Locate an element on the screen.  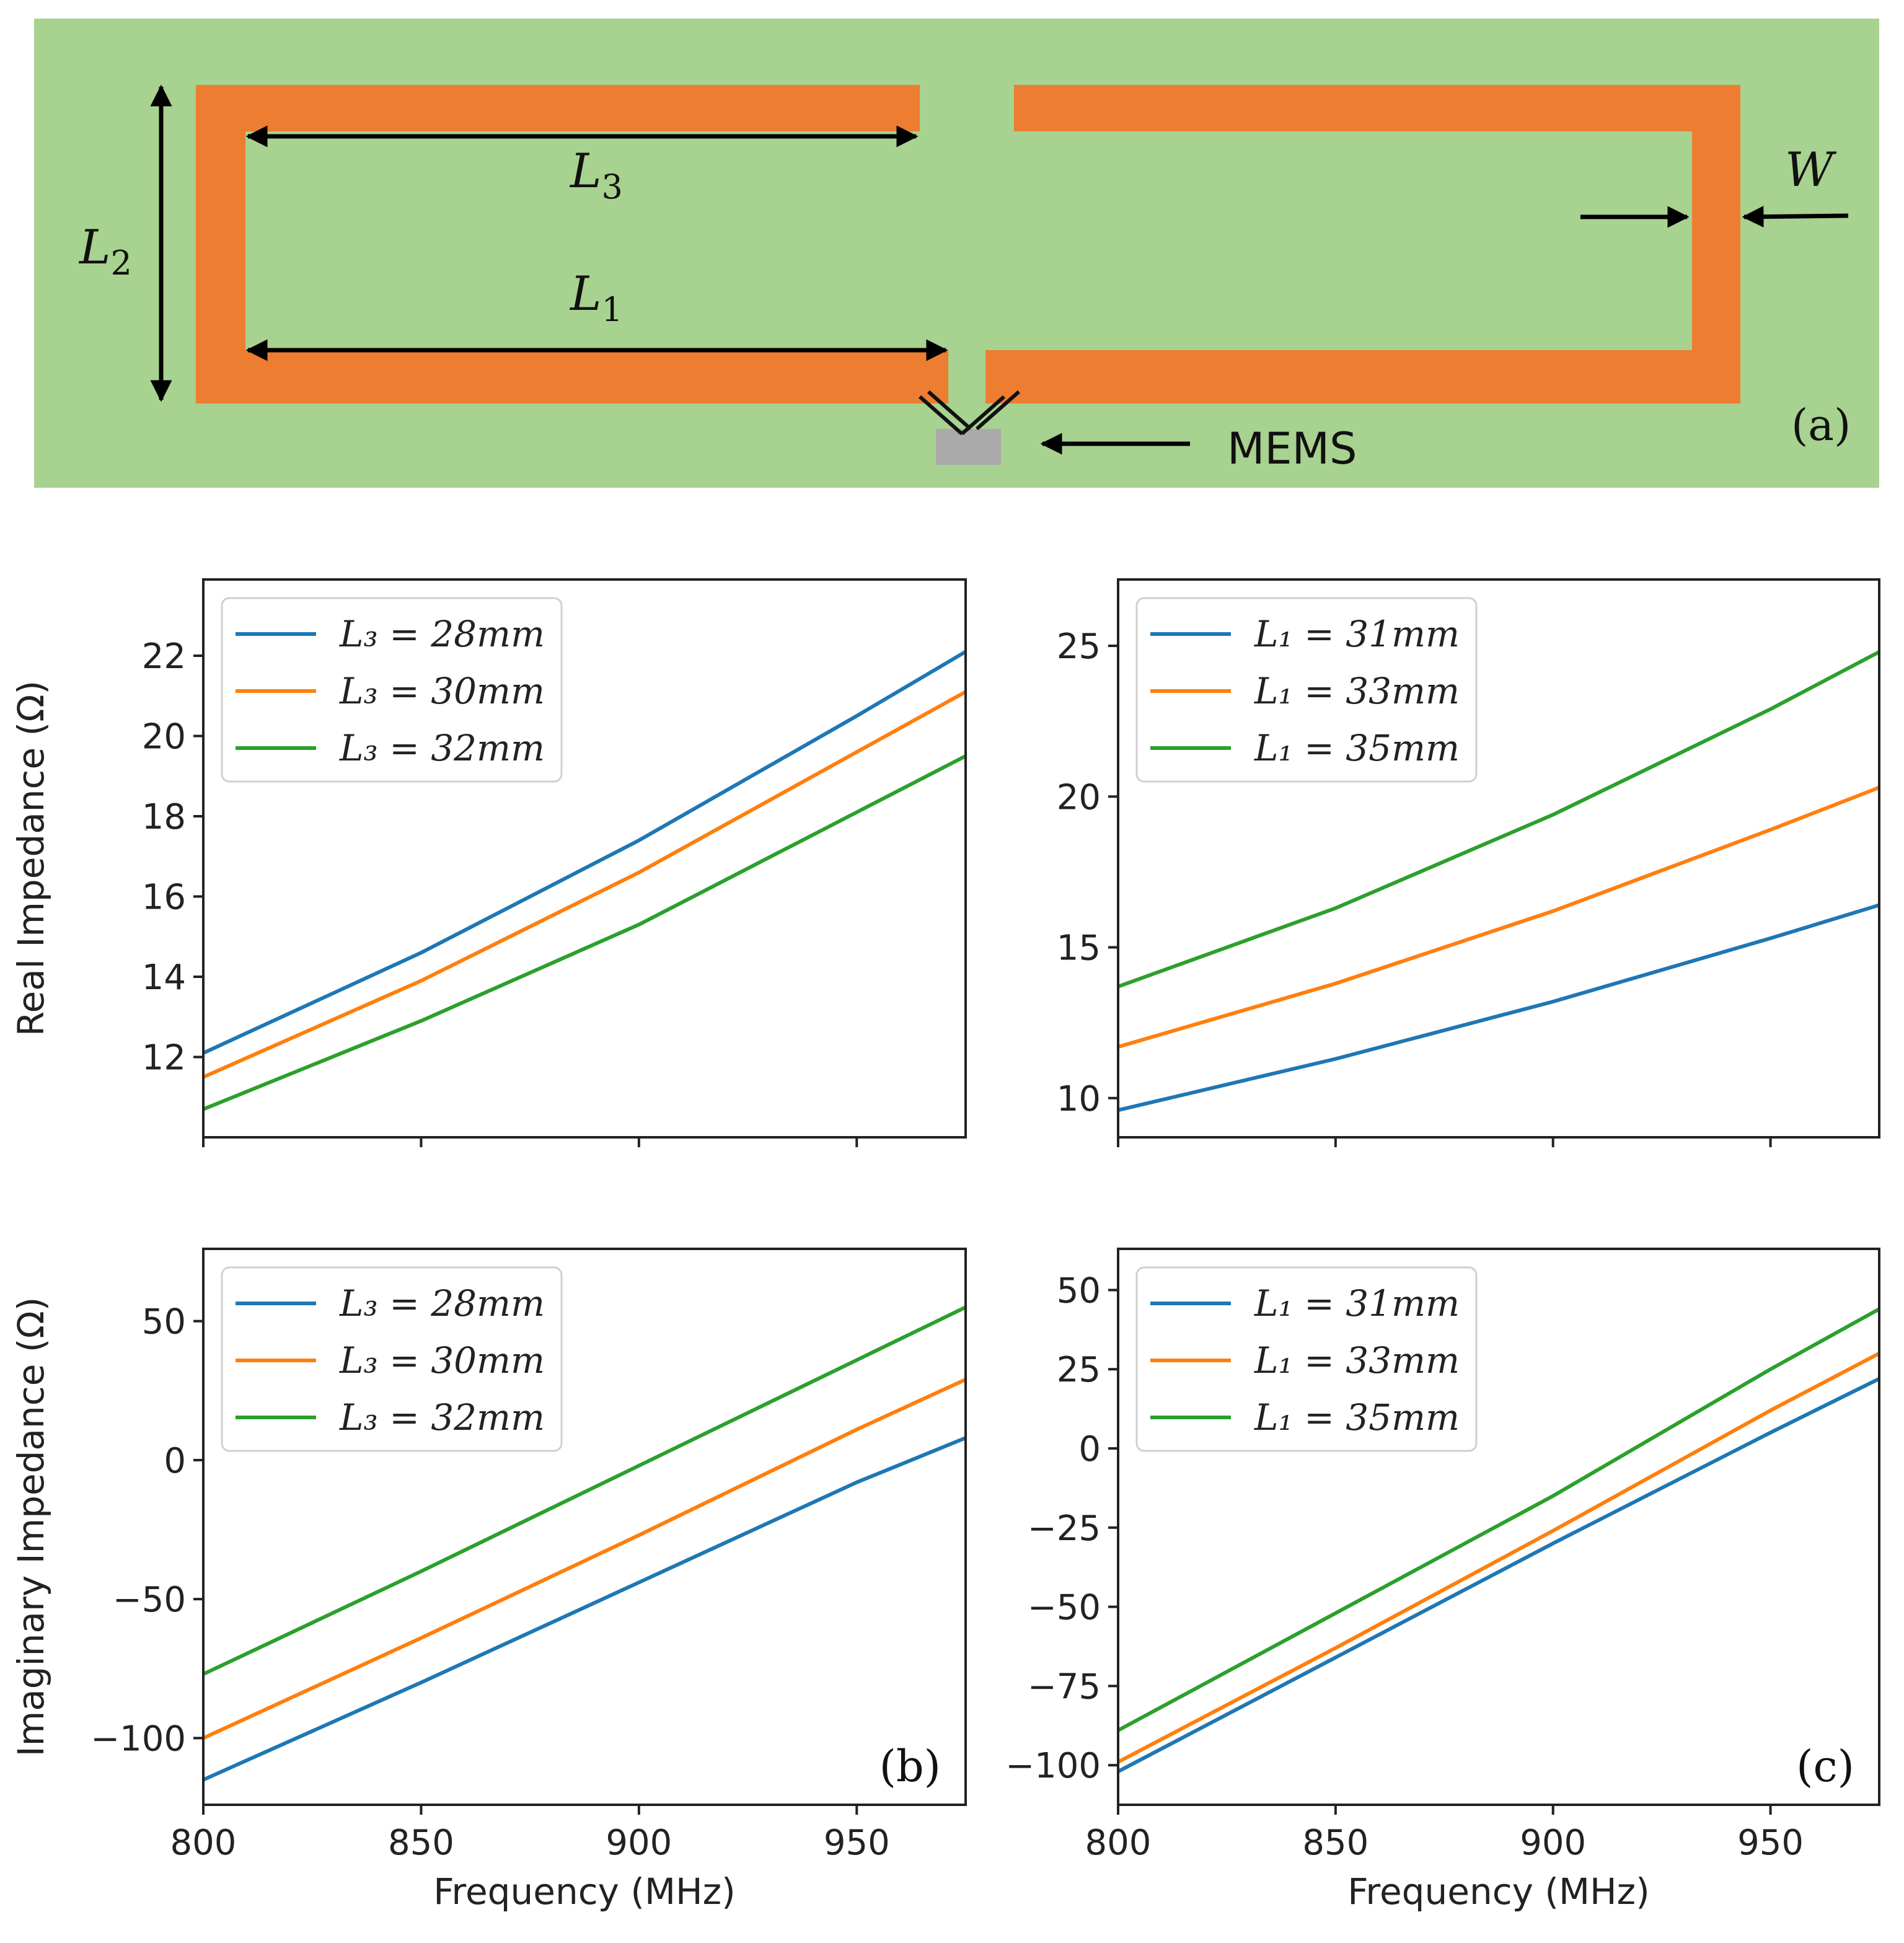
w-label: W is located at coordinates (1811, 170).